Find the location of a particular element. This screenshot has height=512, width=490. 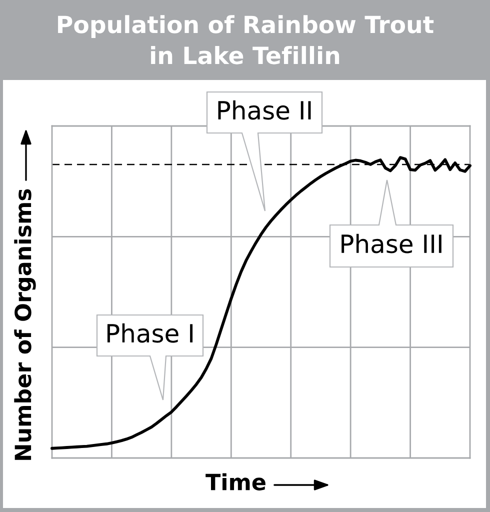

chart-title: Population of Rainbow Trout in Lake Tefillin is located at coordinates (246, 39).